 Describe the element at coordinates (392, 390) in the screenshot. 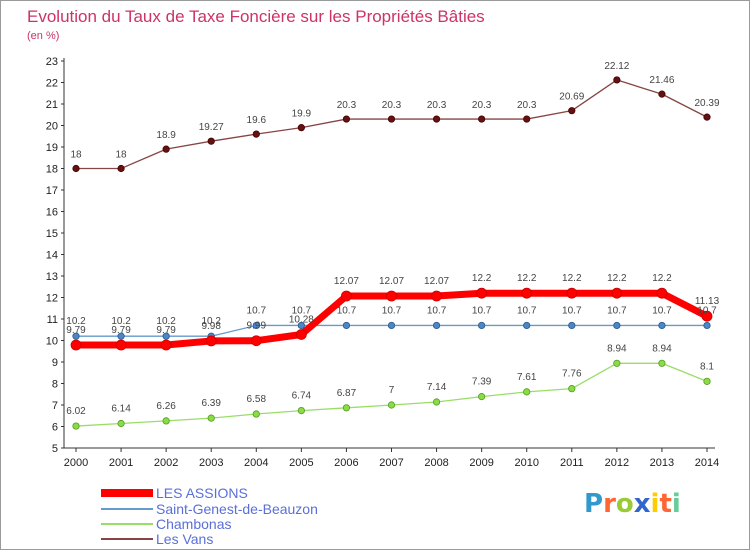

I see `data-label-chambonas: 7` at that location.